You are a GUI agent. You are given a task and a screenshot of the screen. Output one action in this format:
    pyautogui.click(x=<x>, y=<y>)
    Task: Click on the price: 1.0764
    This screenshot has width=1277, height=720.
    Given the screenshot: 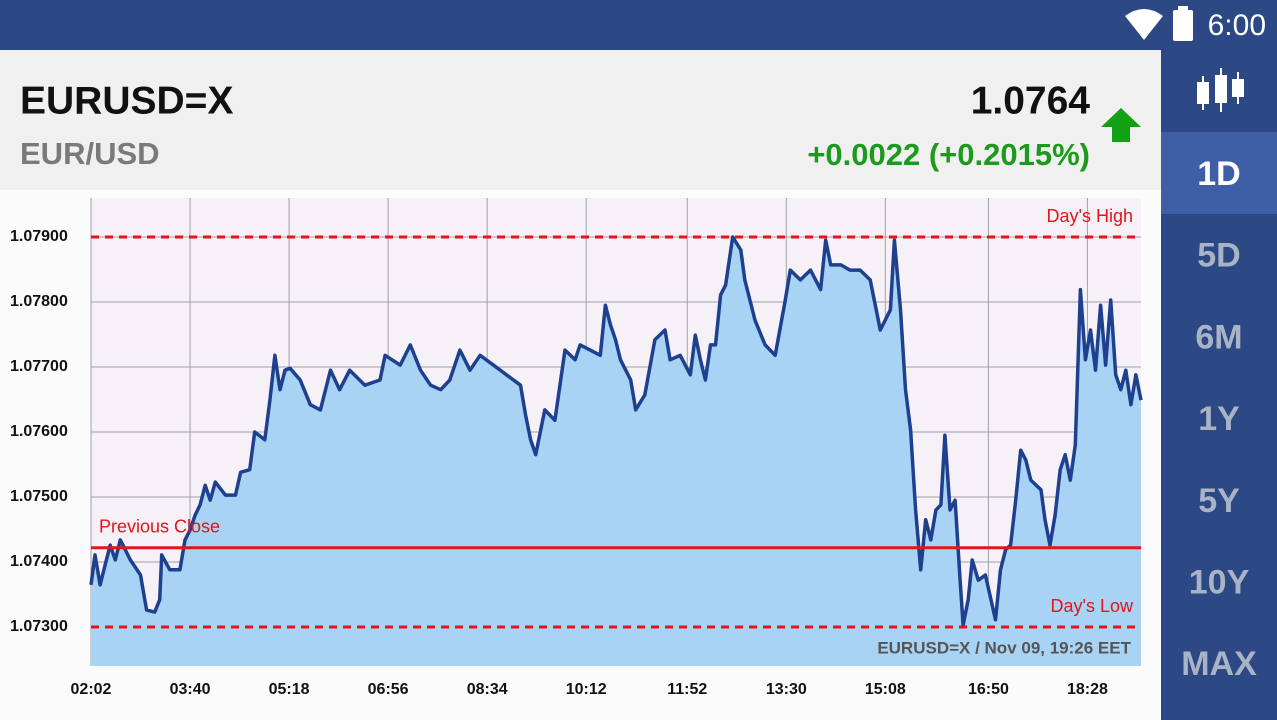 What is the action you would take?
    pyautogui.click(x=1031, y=100)
    